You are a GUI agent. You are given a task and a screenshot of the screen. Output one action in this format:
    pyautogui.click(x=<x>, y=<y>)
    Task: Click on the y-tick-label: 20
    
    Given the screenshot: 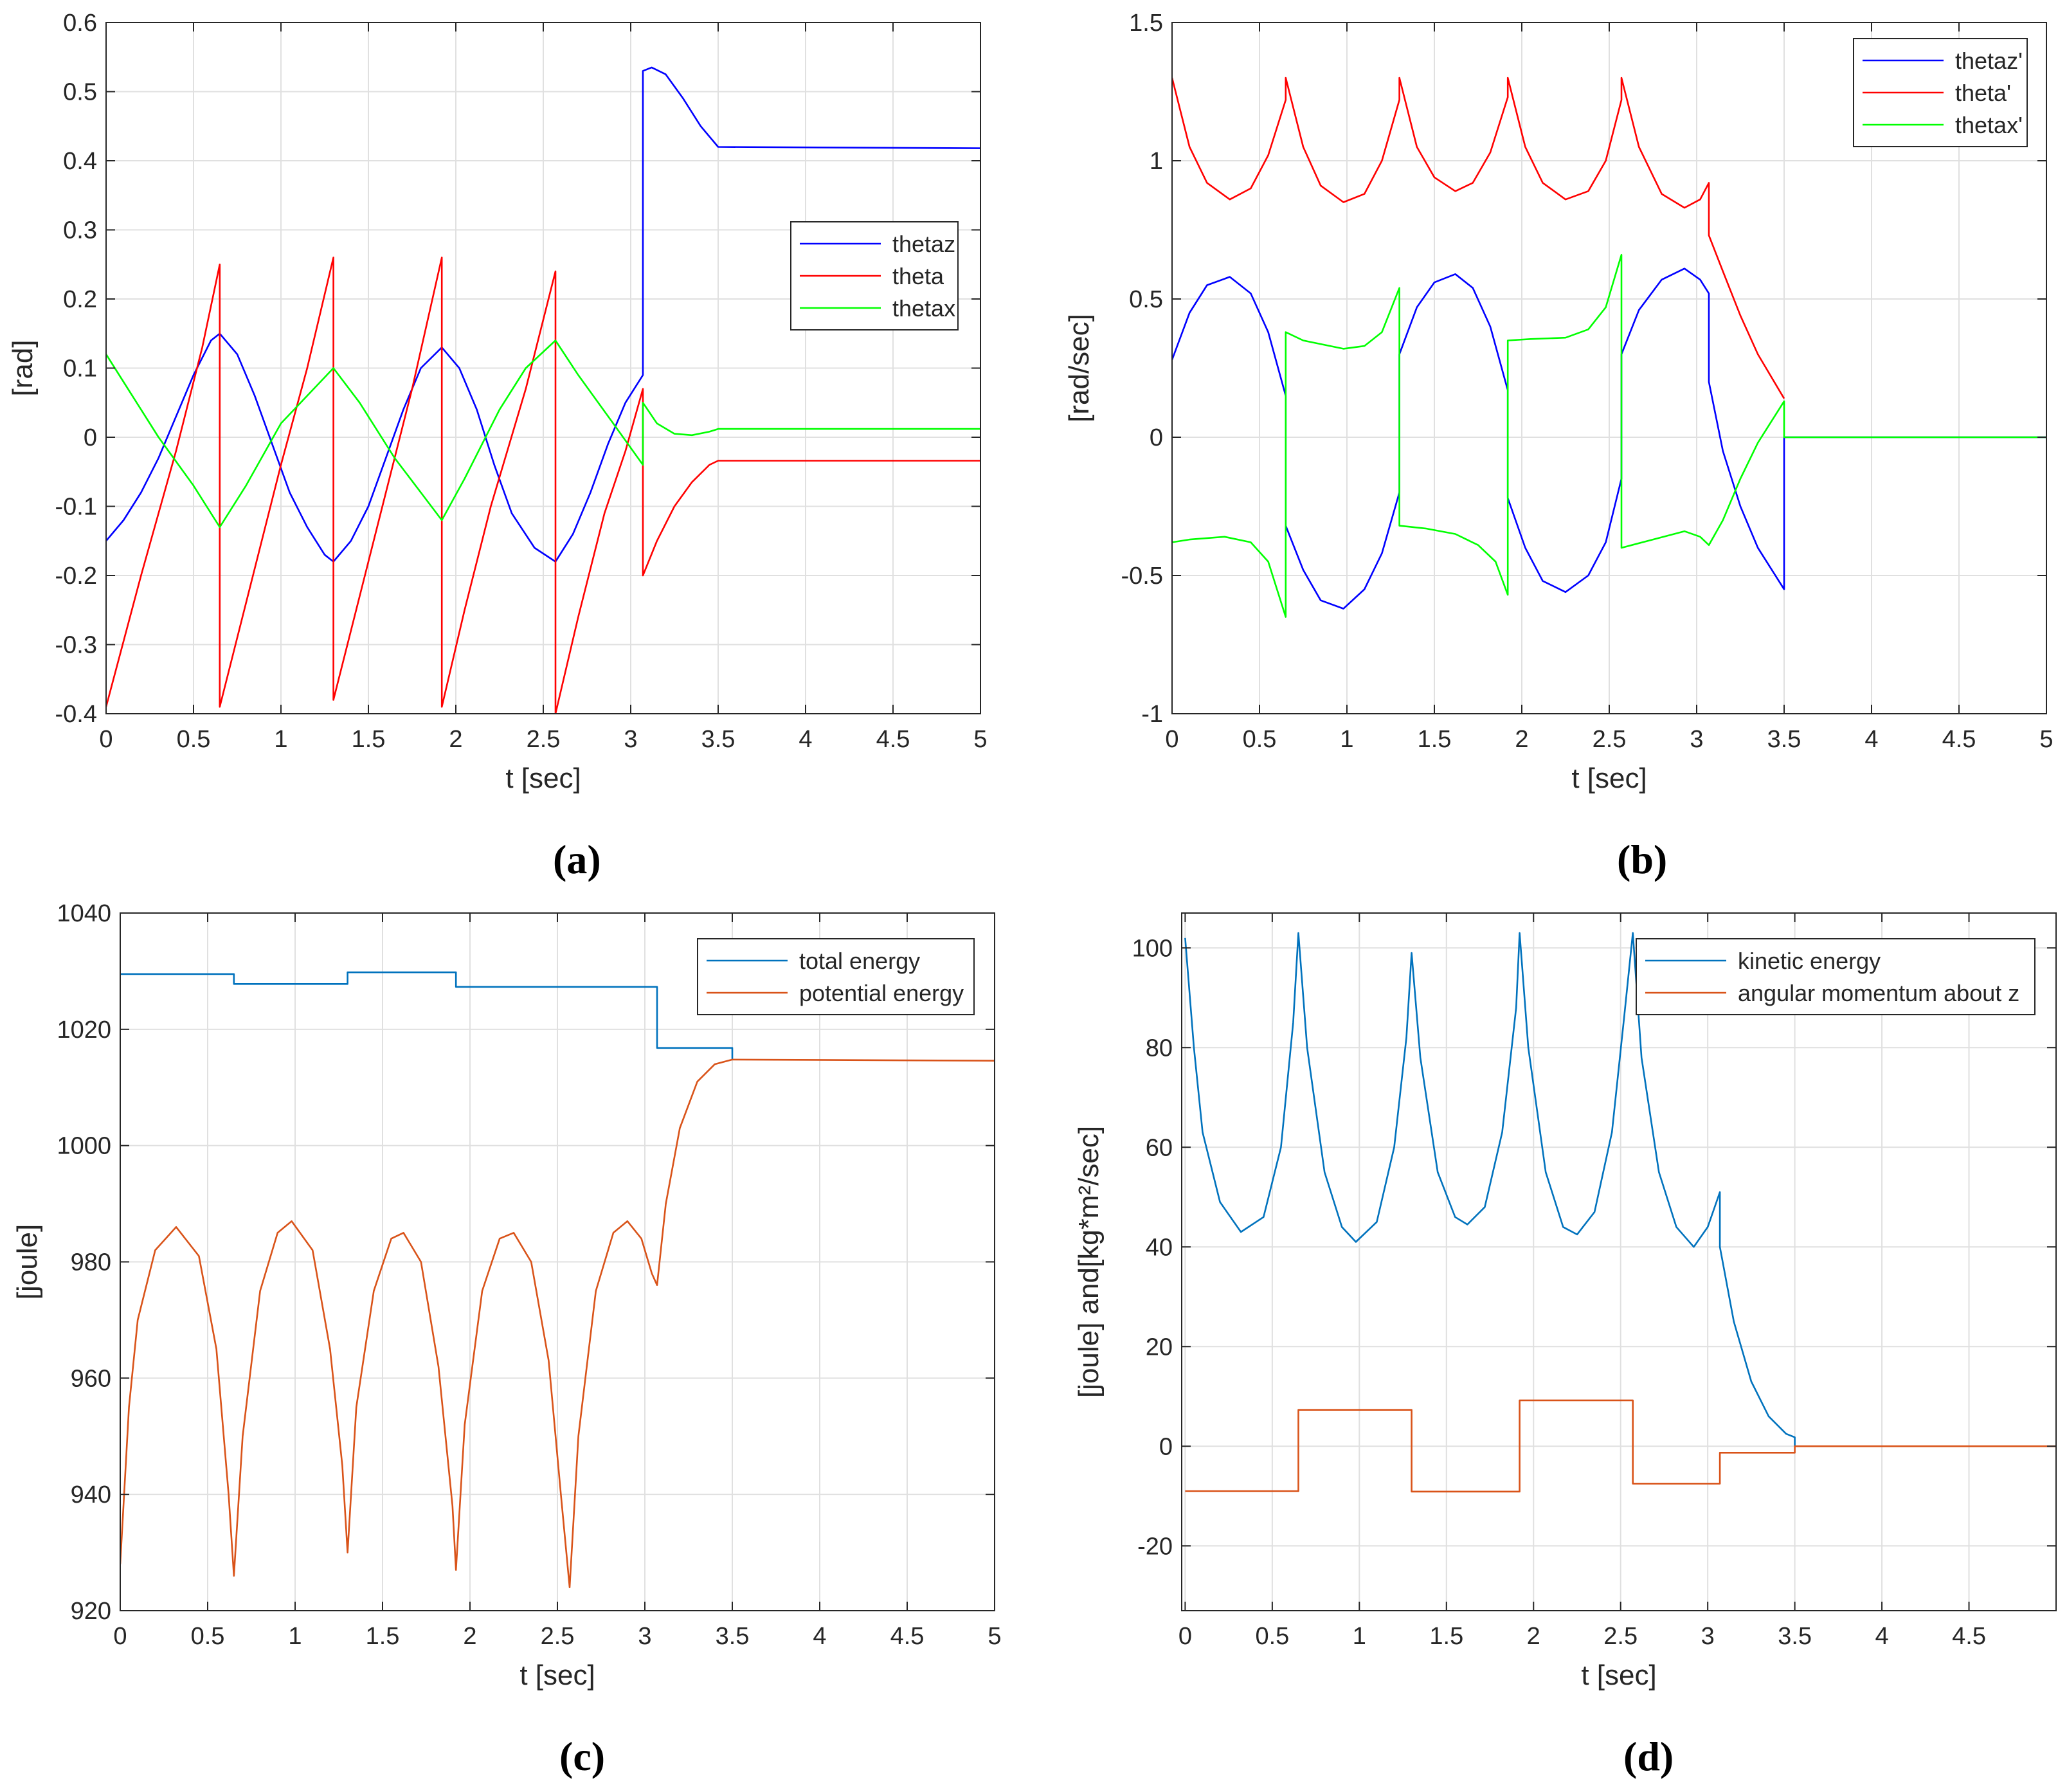 What is the action you would take?
    pyautogui.click(x=1159, y=1347)
    